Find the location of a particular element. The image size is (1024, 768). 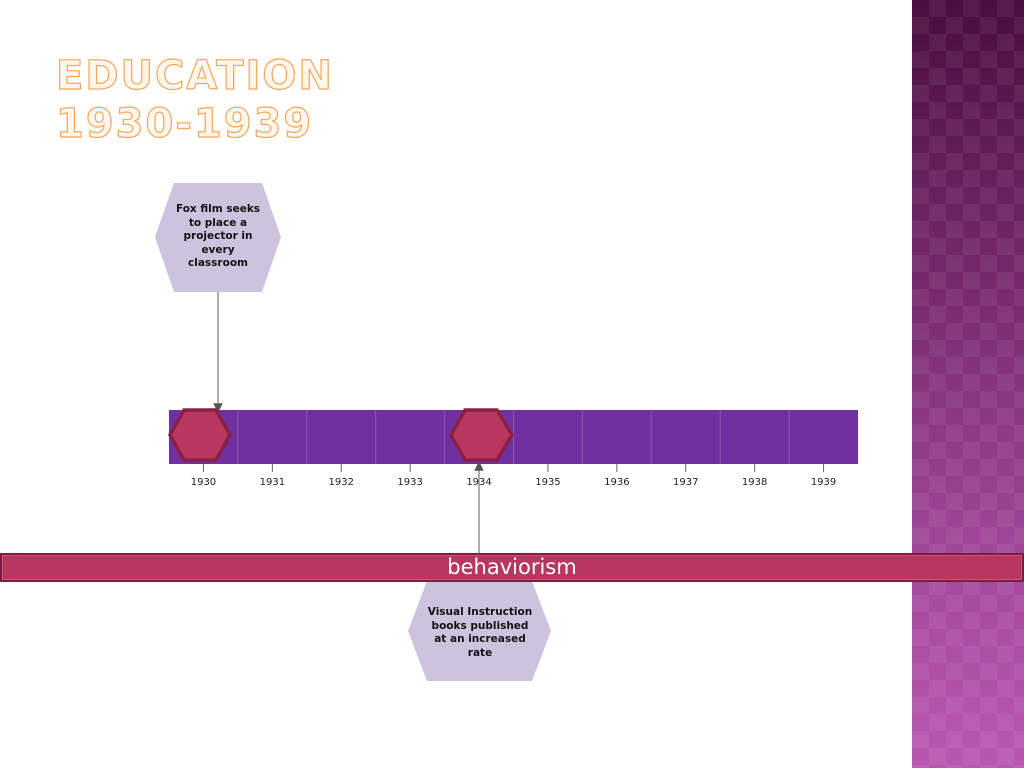

slide-title: EDUCATION 1930-1939 is located at coordinates (194, 100).